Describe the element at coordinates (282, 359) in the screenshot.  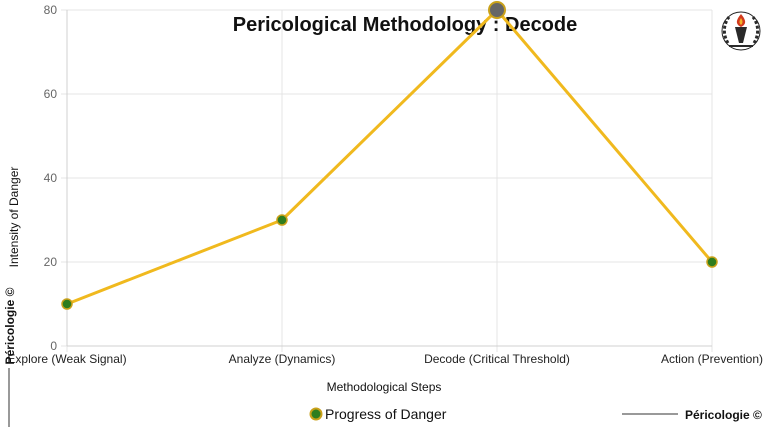
I see `x-tick-label: Analyze (Dynamics)` at that location.